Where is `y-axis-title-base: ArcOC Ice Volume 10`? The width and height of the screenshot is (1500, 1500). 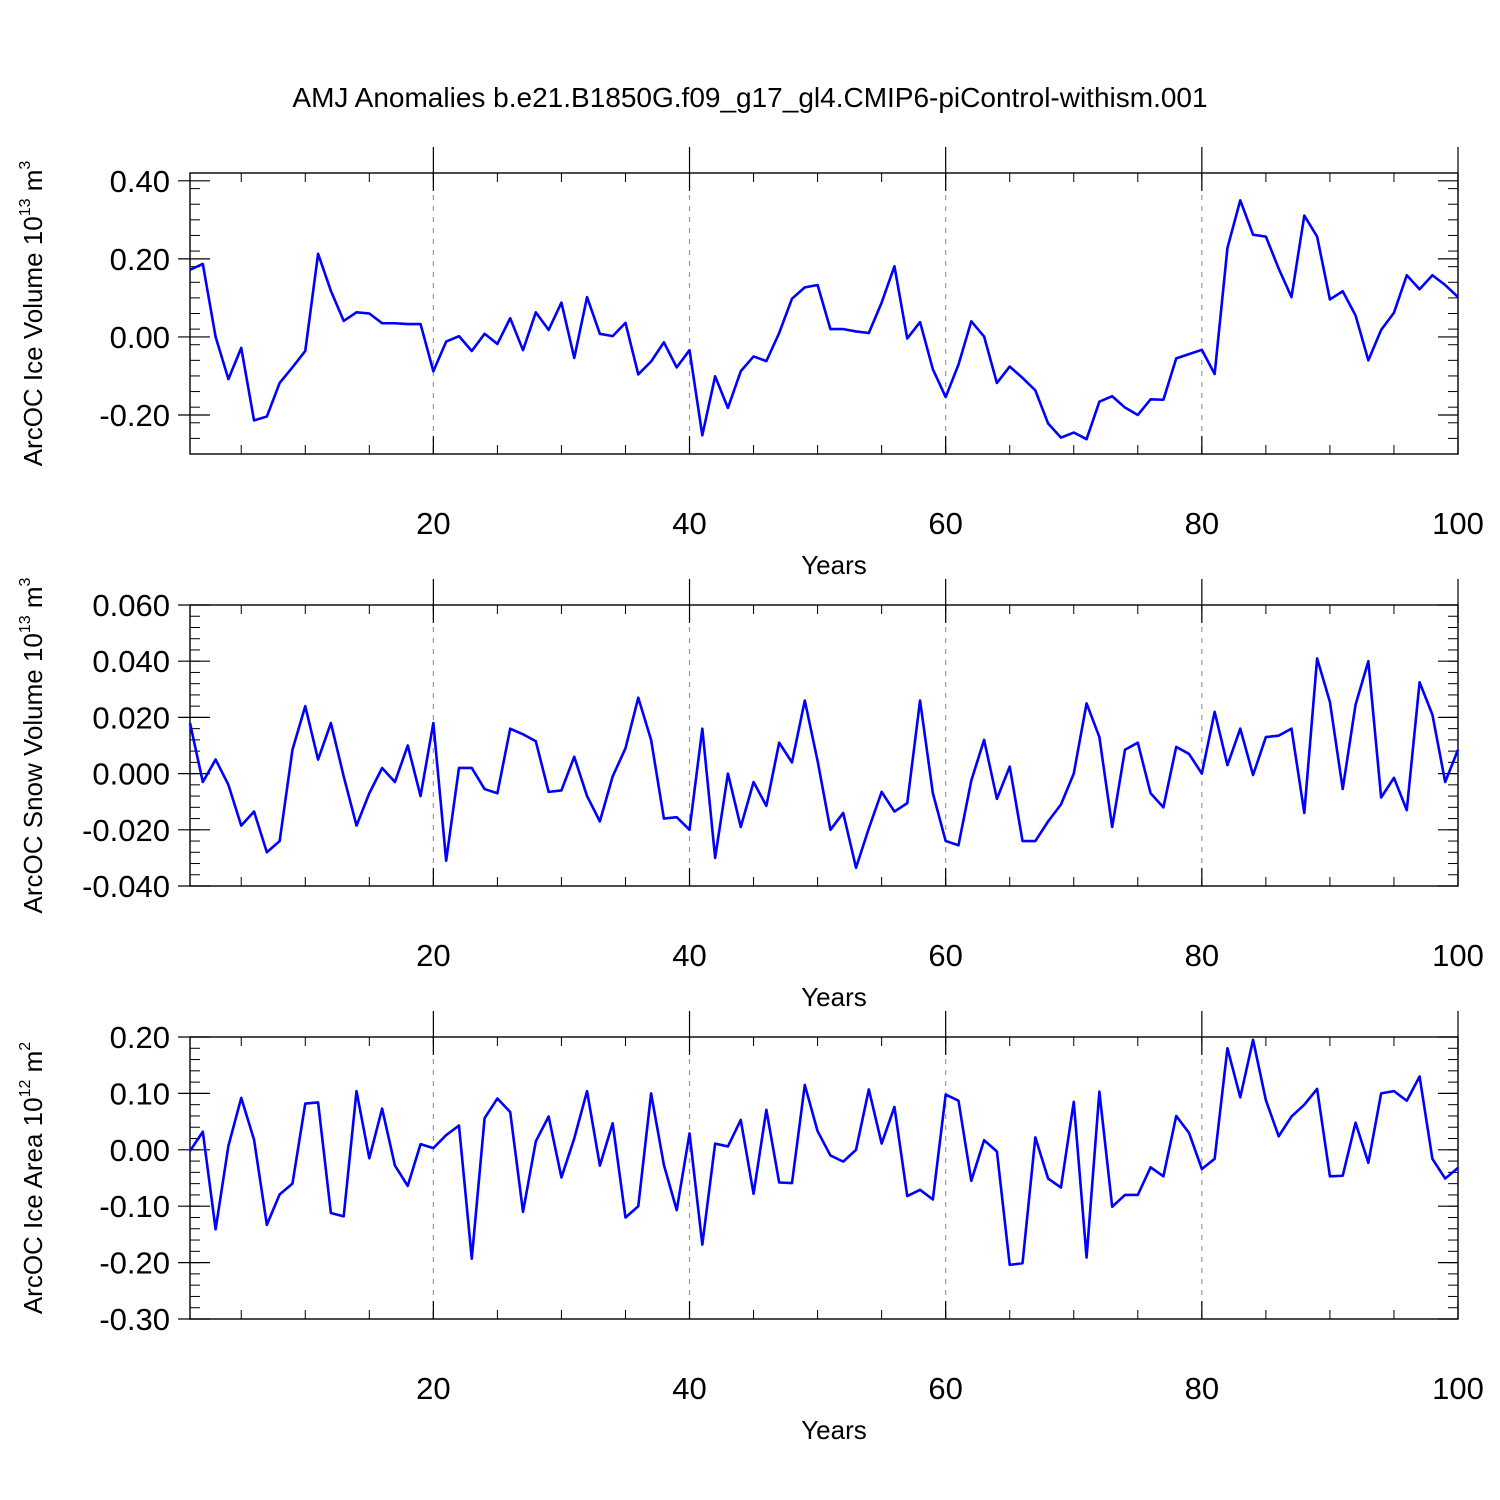 y-axis-title-base: ArcOC Ice Volume 10 is located at coordinates (33, 341).